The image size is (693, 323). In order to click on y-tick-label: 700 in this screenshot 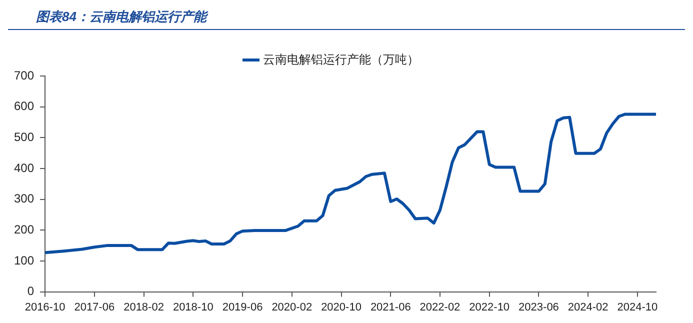, I will do `click(24, 75)`.